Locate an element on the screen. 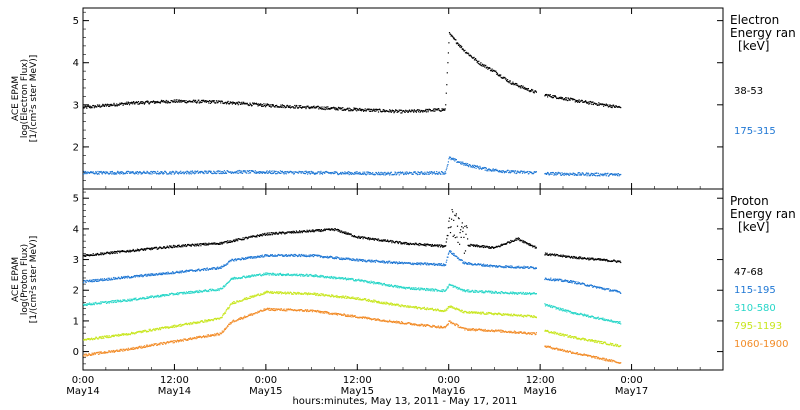 The height and width of the screenshot is (410, 800). y-tick-label: 4 is located at coordinates (76, 229).